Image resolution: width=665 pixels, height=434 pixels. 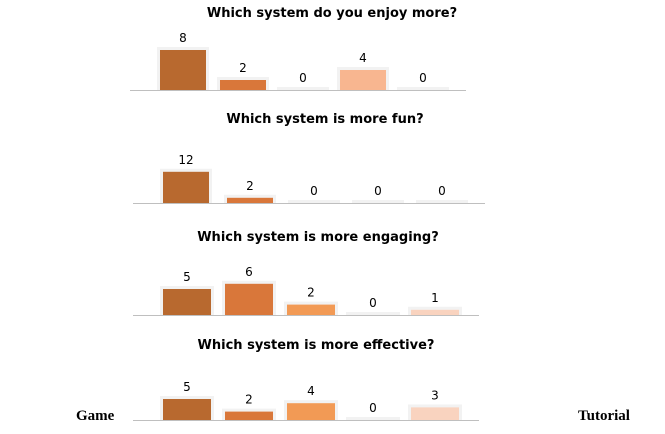 What do you see at coordinates (332, 13) in the screenshot?
I see `chart-1-title: Which system do you enjoy more?` at bounding box center [332, 13].